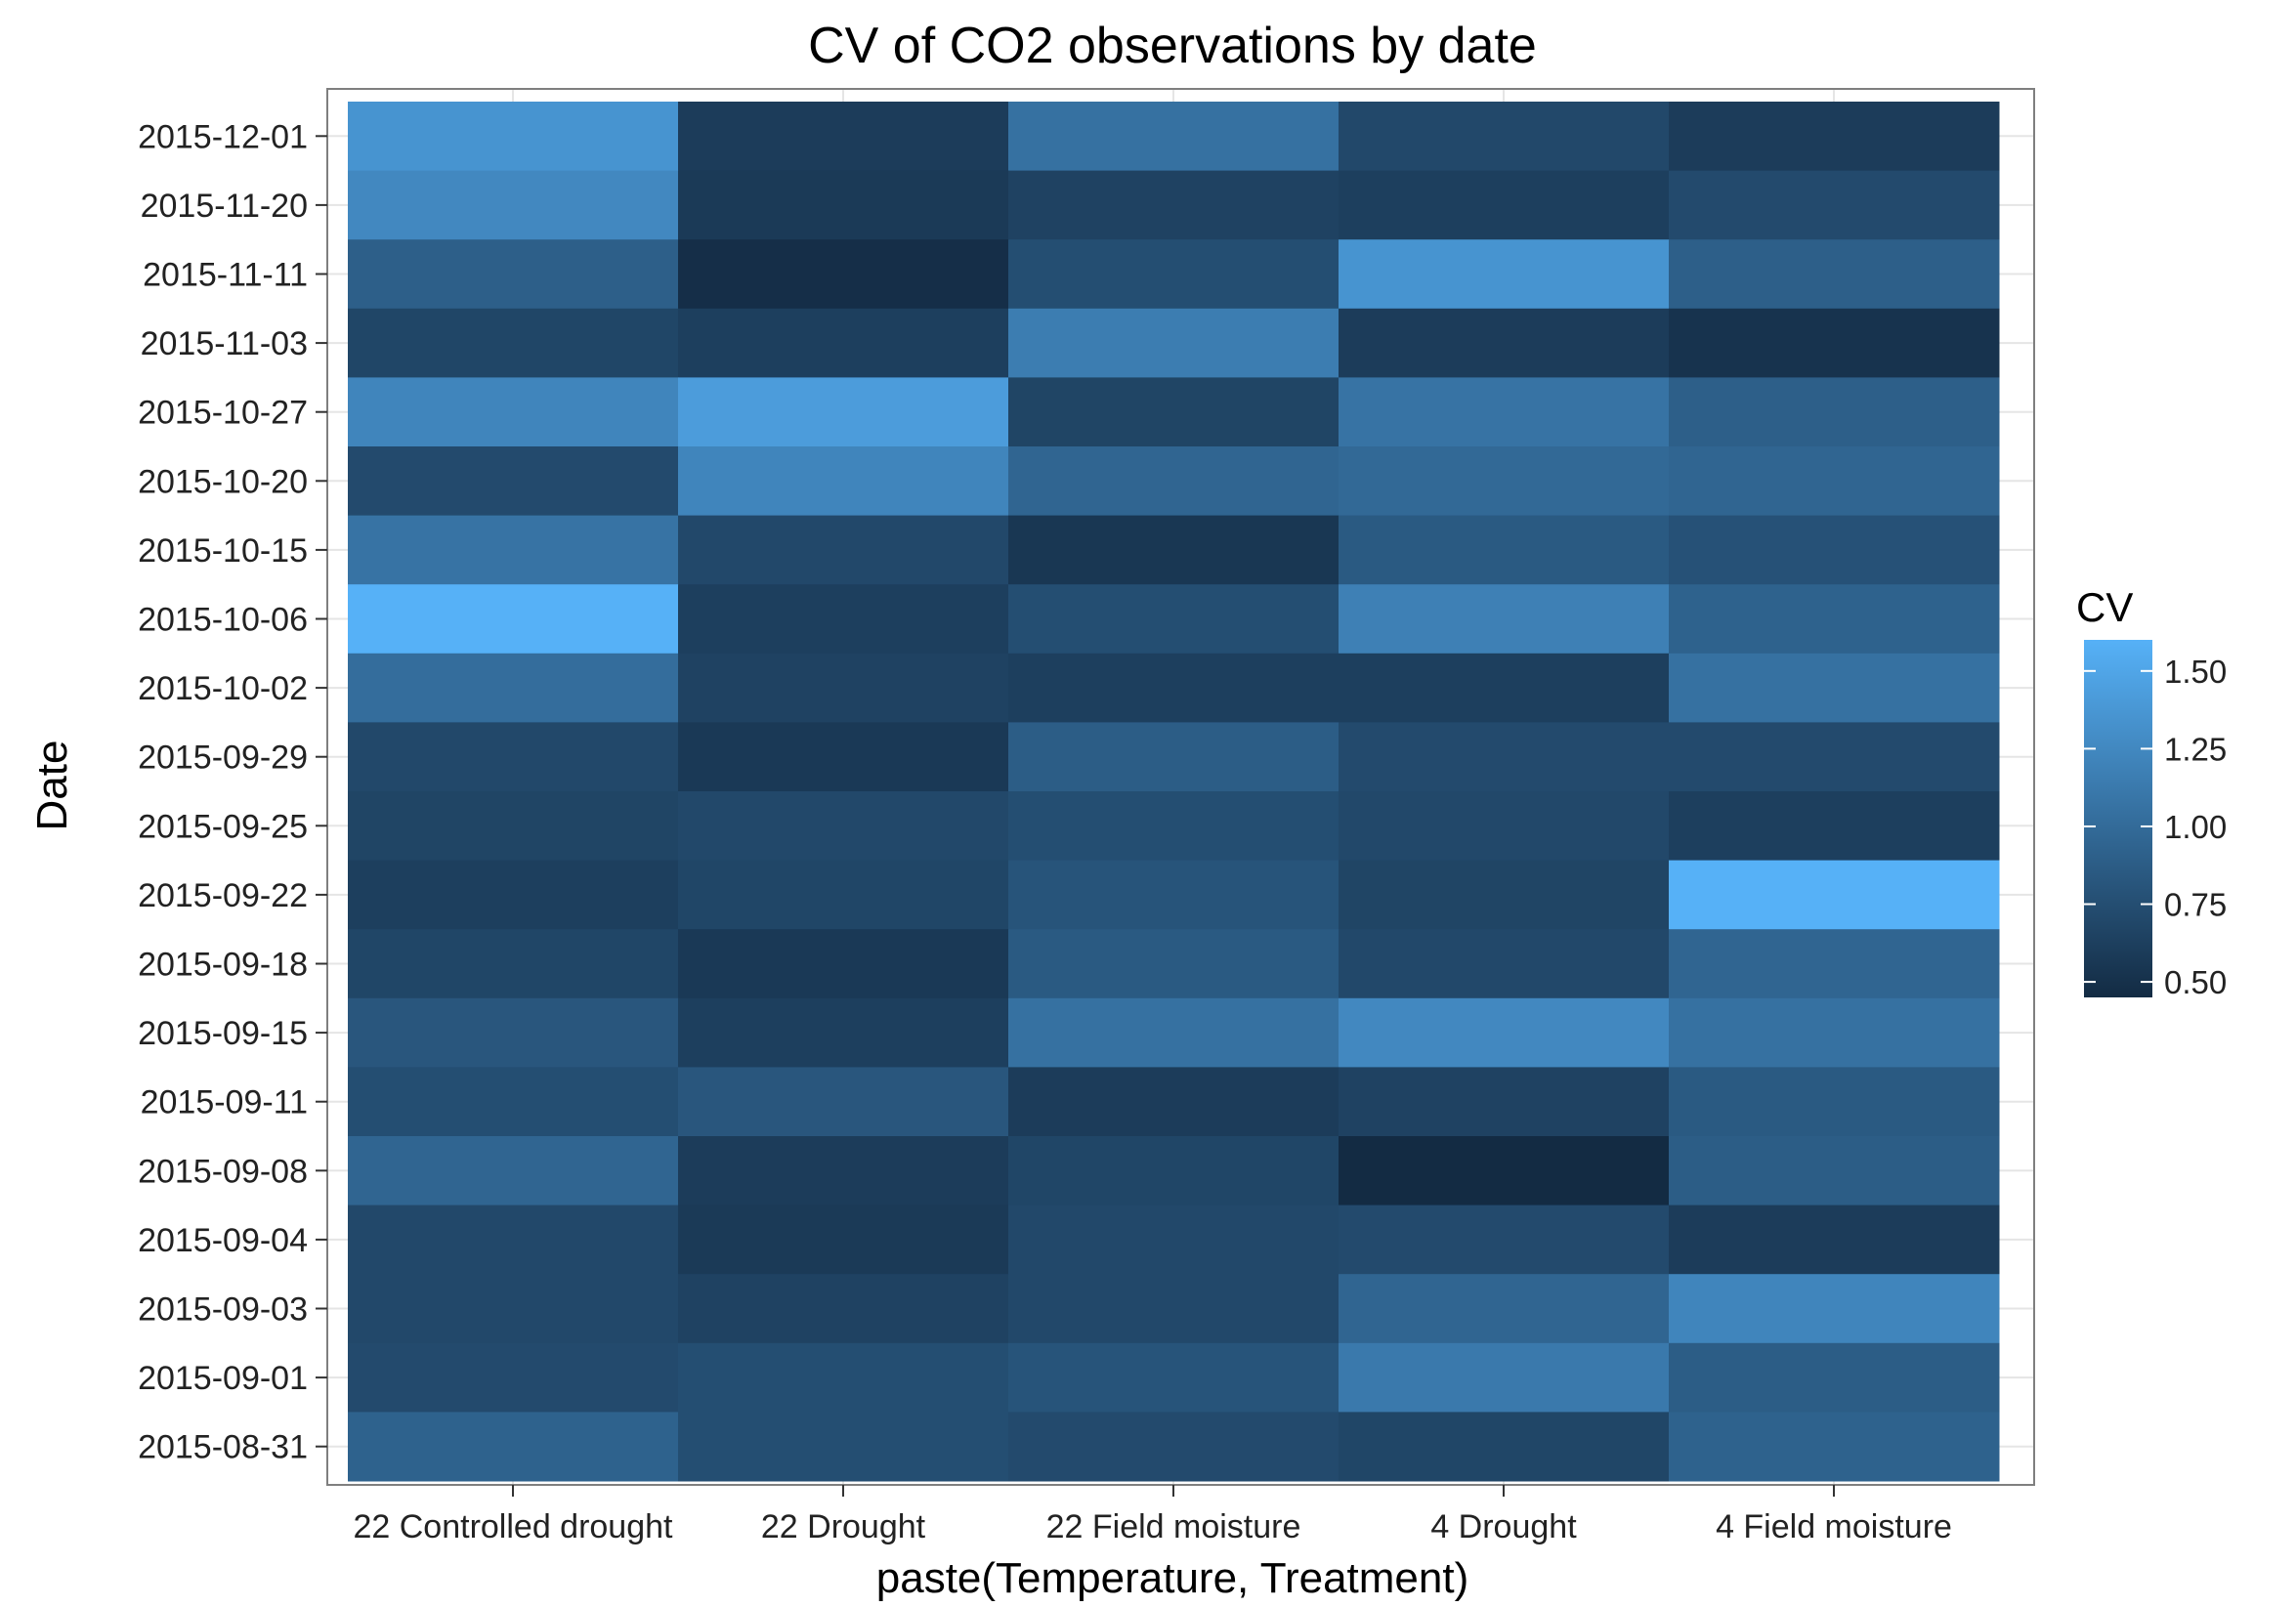 The width and height of the screenshot is (2296, 1607). What do you see at coordinates (2118, 818) in the screenshot?
I see `legend-color-bar` at bounding box center [2118, 818].